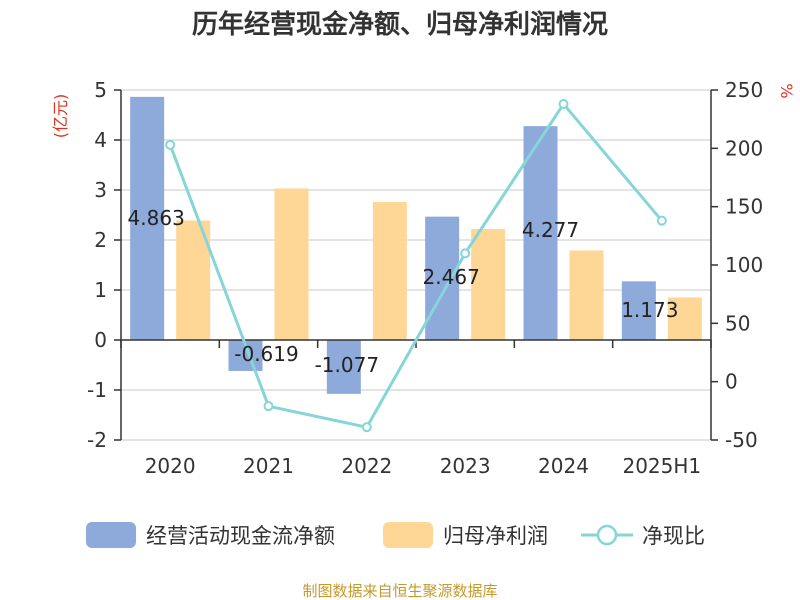  Describe the element at coordinates (495, 536) in the screenshot. I see `legend-label-net-profit: 归母净利润` at that location.